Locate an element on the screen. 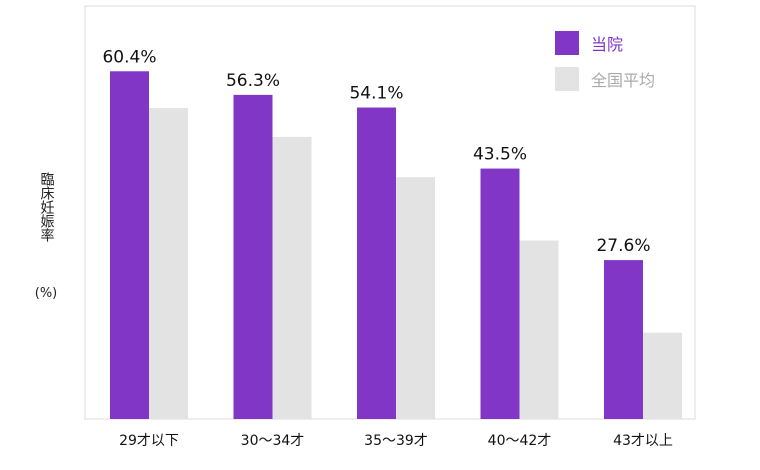 The height and width of the screenshot is (470, 760). legend: 当院 全国平均 is located at coordinates (605, 66).